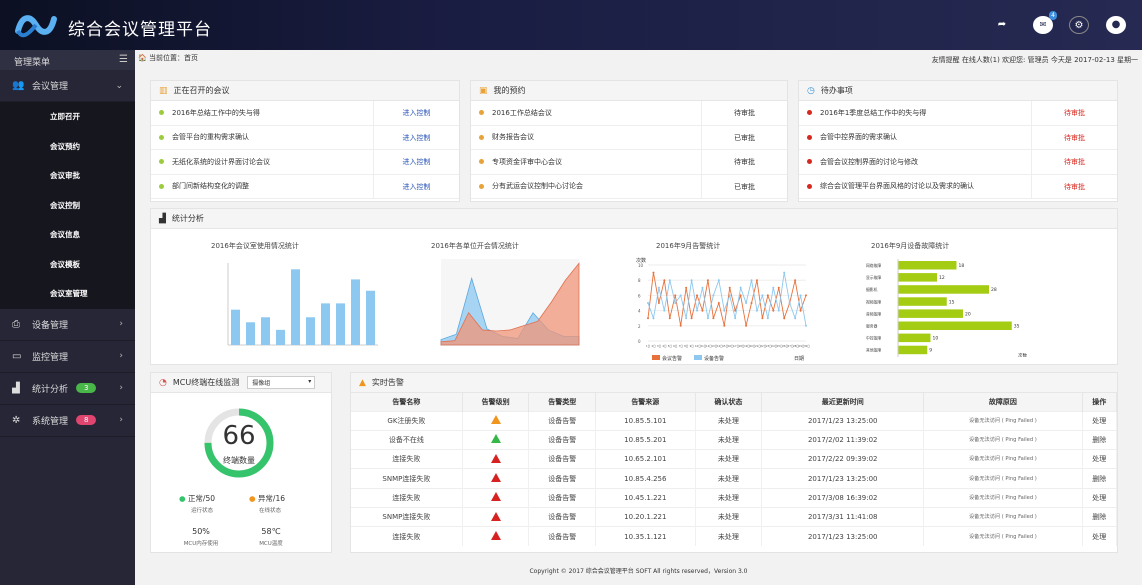 The width and height of the screenshot is (1142, 585). I want to click on tick-label: 18日, so click(742, 346).